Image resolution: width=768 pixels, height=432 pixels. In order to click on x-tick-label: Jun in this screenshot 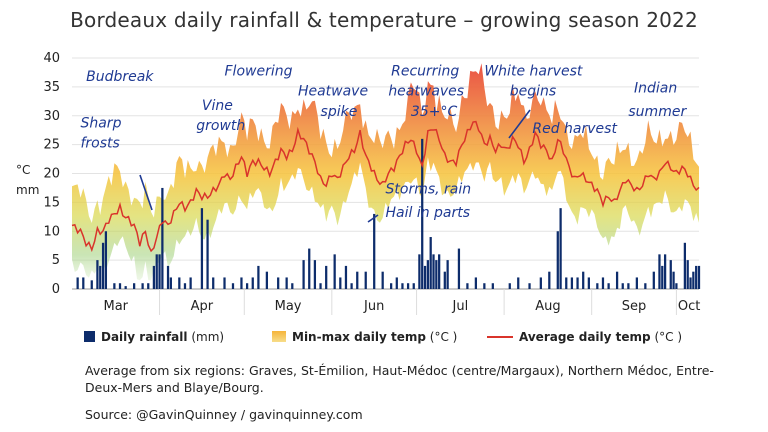, I will do `click(373, 306)`.